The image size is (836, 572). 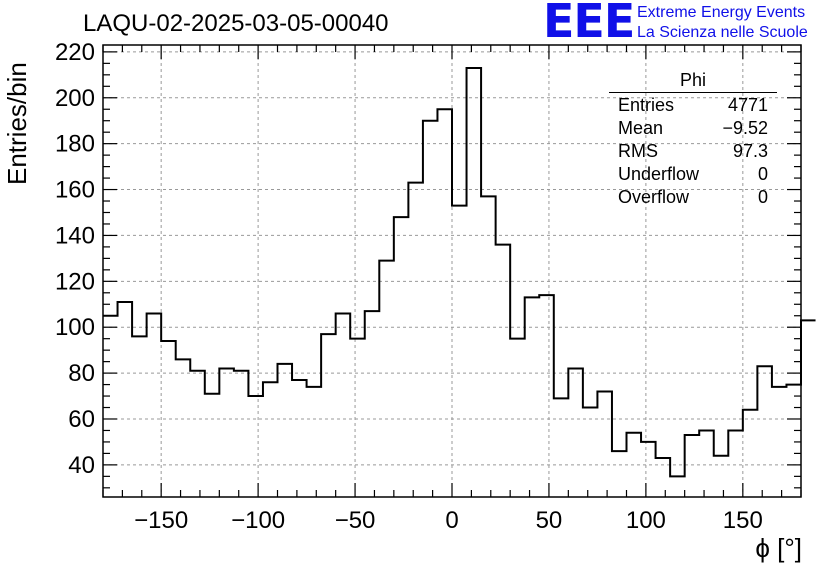 What do you see at coordinates (722, 32) in the screenshot?
I see `logo-line-2: La Scienza nelle Scuole` at bounding box center [722, 32].